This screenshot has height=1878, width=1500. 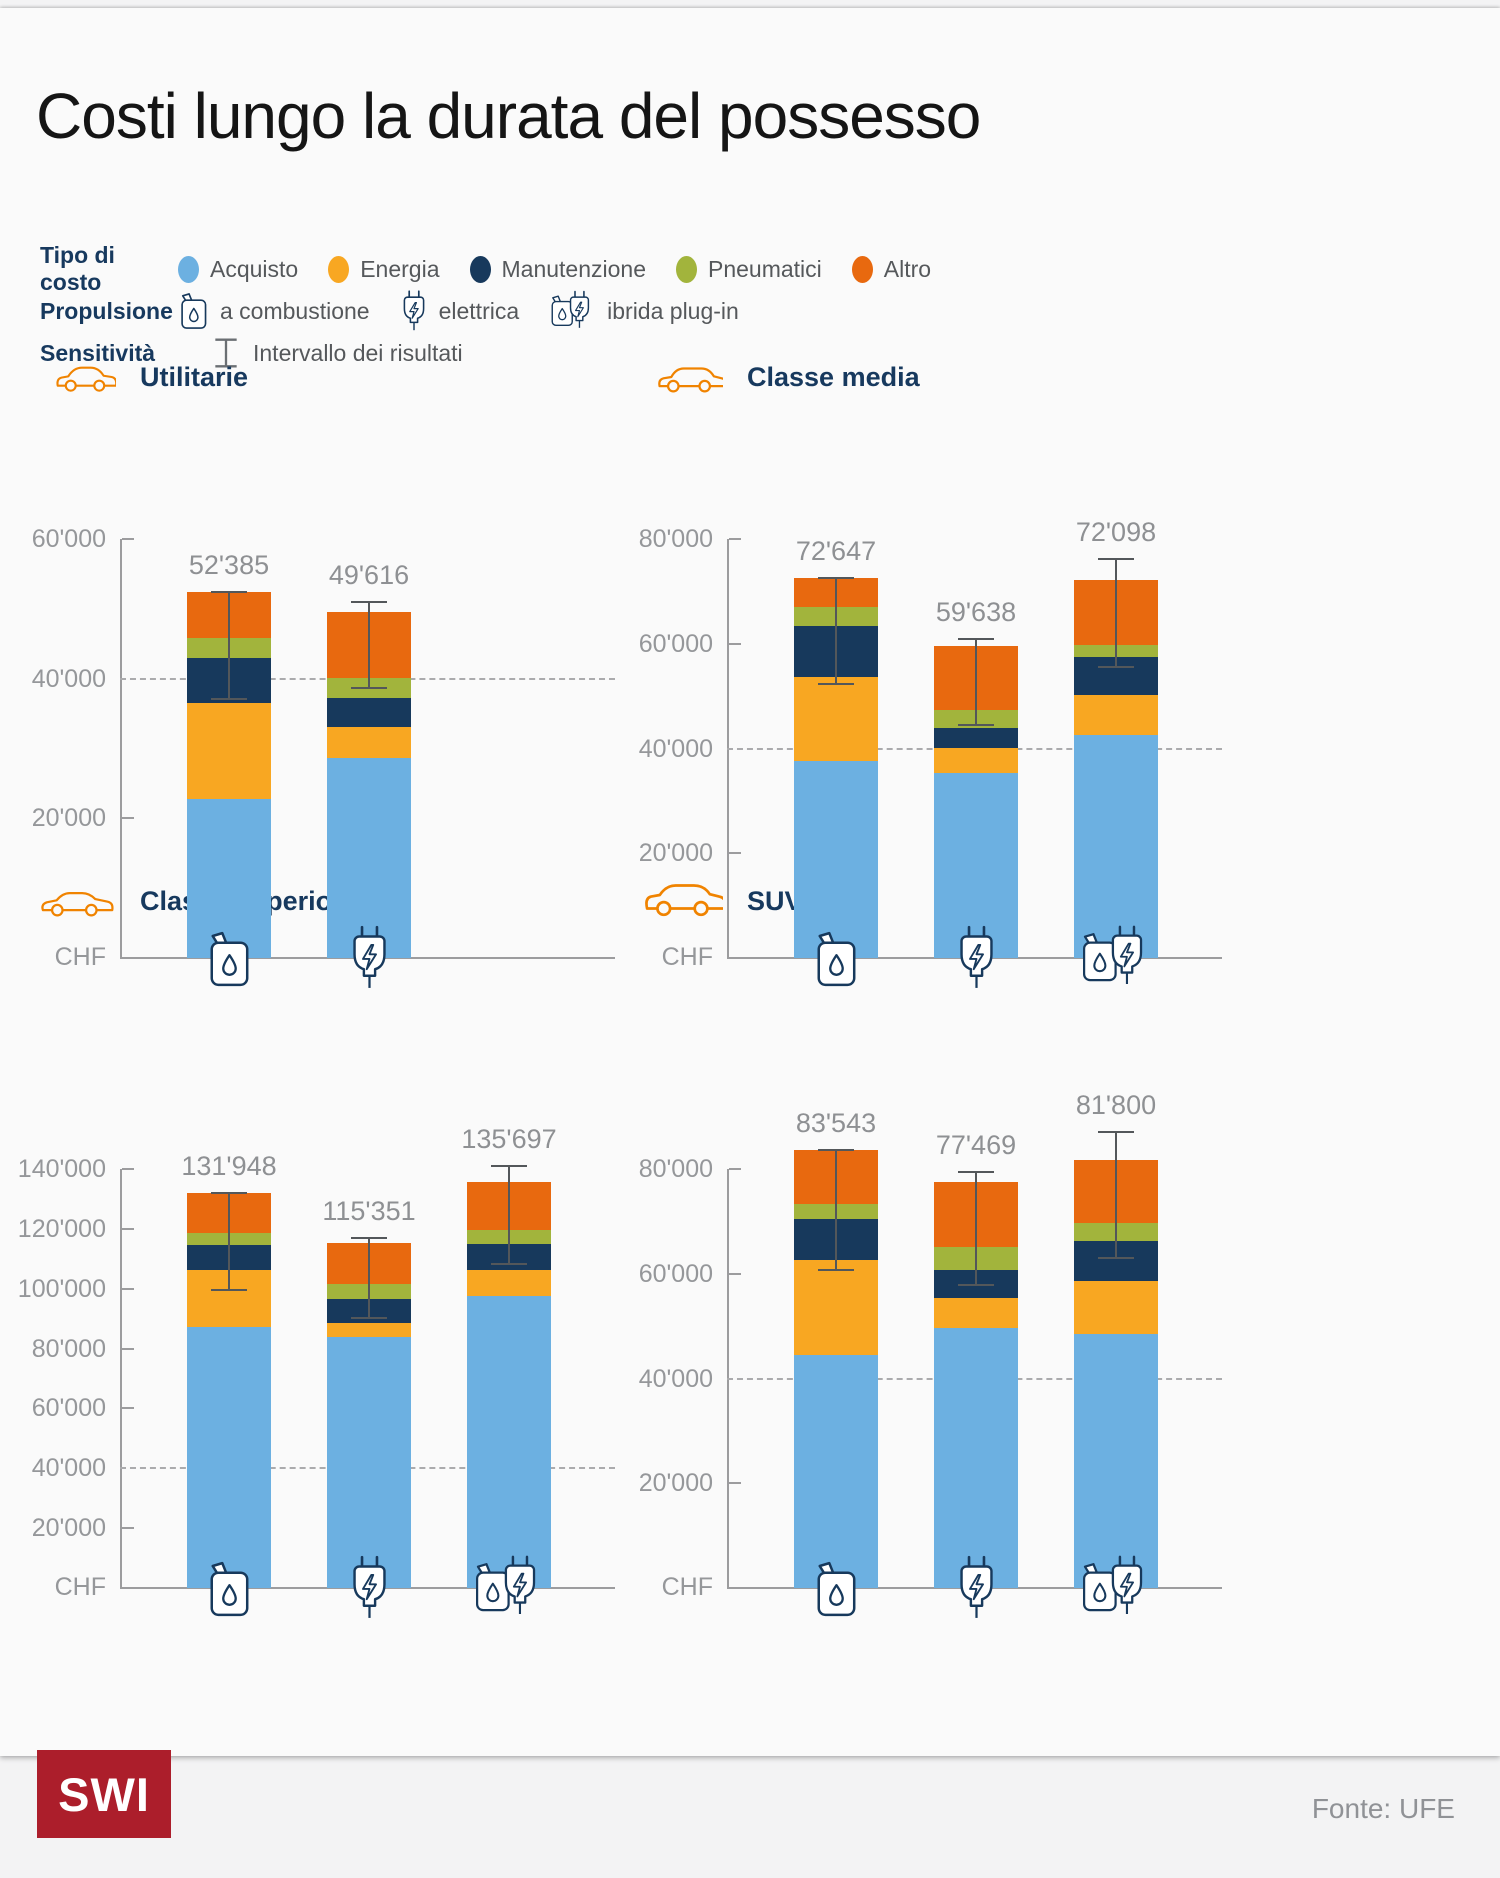 I want to click on chart-title: Utilitarie, so click(x=194, y=377).